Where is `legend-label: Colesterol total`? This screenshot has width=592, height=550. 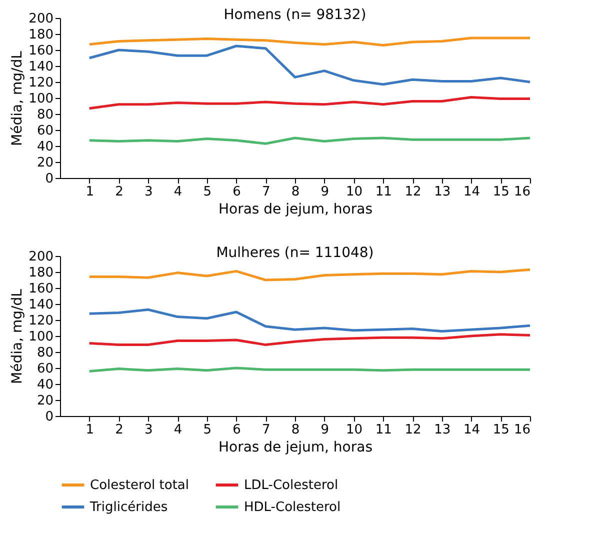 legend-label: Colesterol total is located at coordinates (139, 485).